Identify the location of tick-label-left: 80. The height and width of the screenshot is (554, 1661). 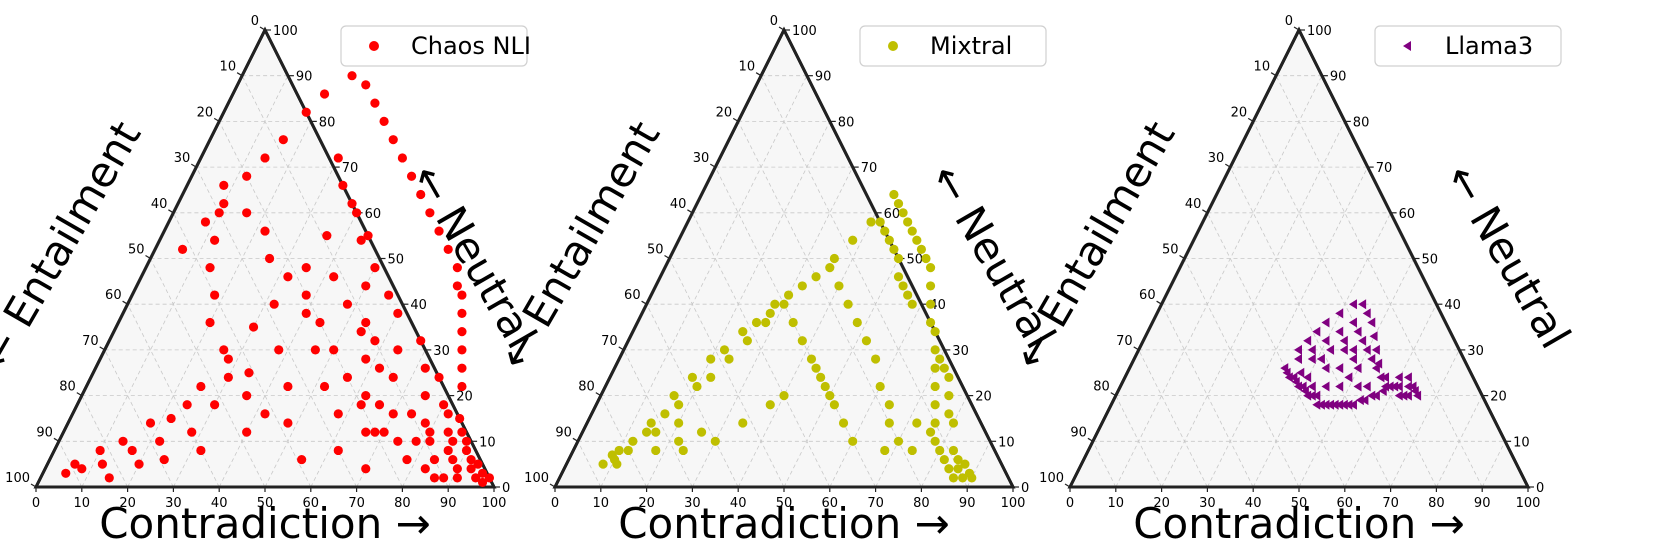
(586, 387).